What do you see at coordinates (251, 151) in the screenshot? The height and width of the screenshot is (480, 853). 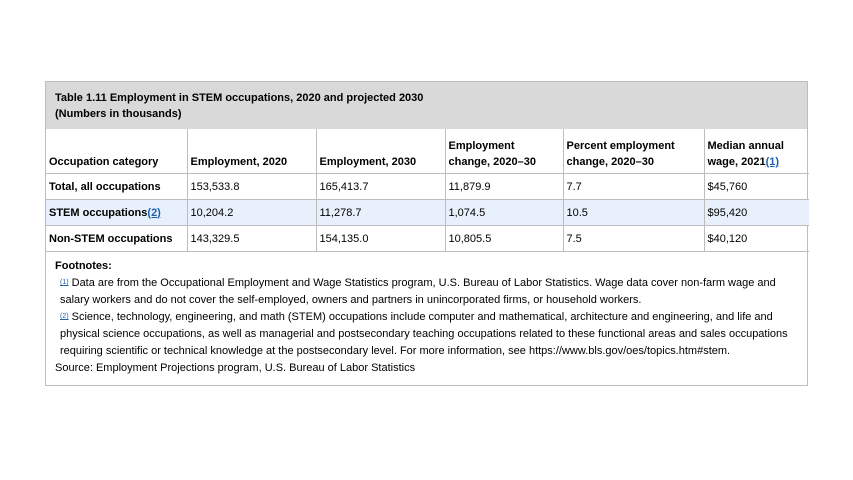 I see `header-employment-2020: Employment, 2020` at bounding box center [251, 151].